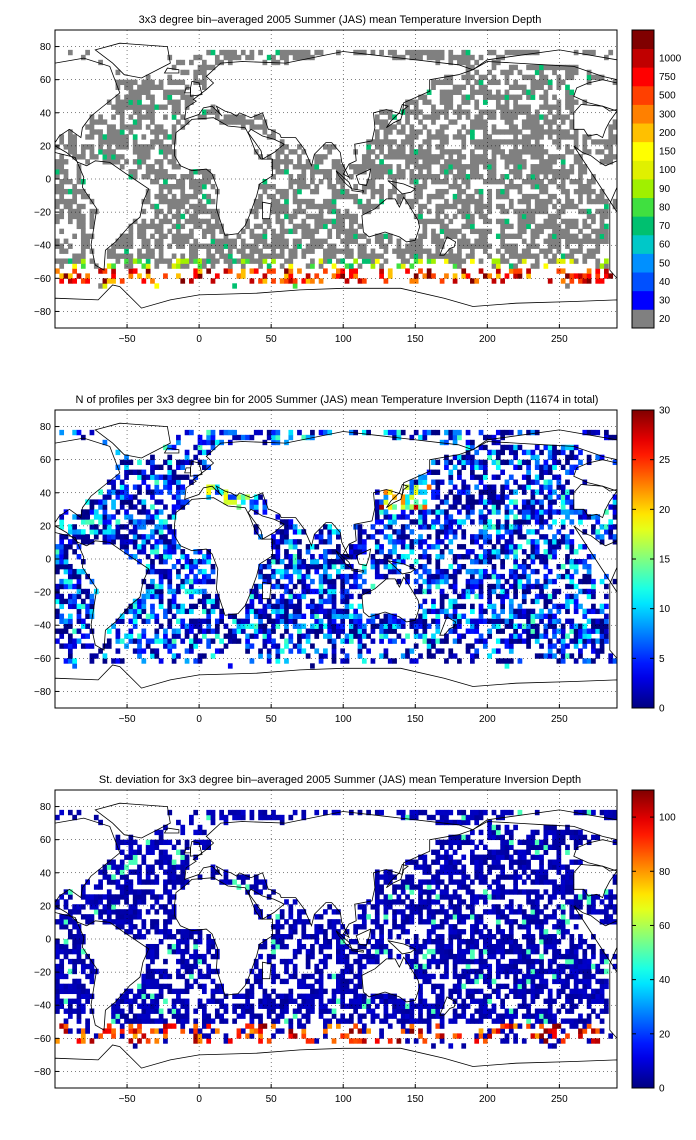 The height and width of the screenshot is (1140, 696). I want to click on y-tick-label: 40, so click(46, 113).